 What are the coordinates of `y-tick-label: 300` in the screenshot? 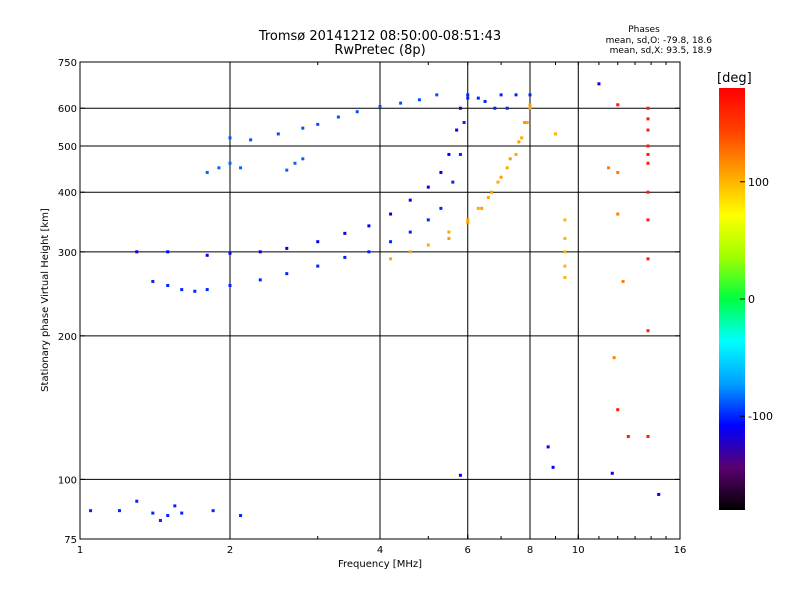 It's located at (67, 253).